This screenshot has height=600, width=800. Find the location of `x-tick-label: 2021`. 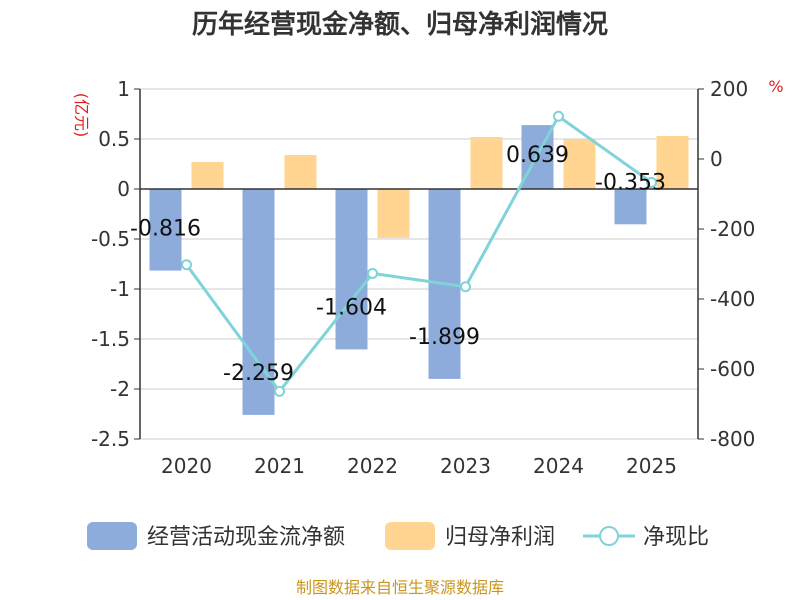

x-tick-label: 2021 is located at coordinates (279, 466).